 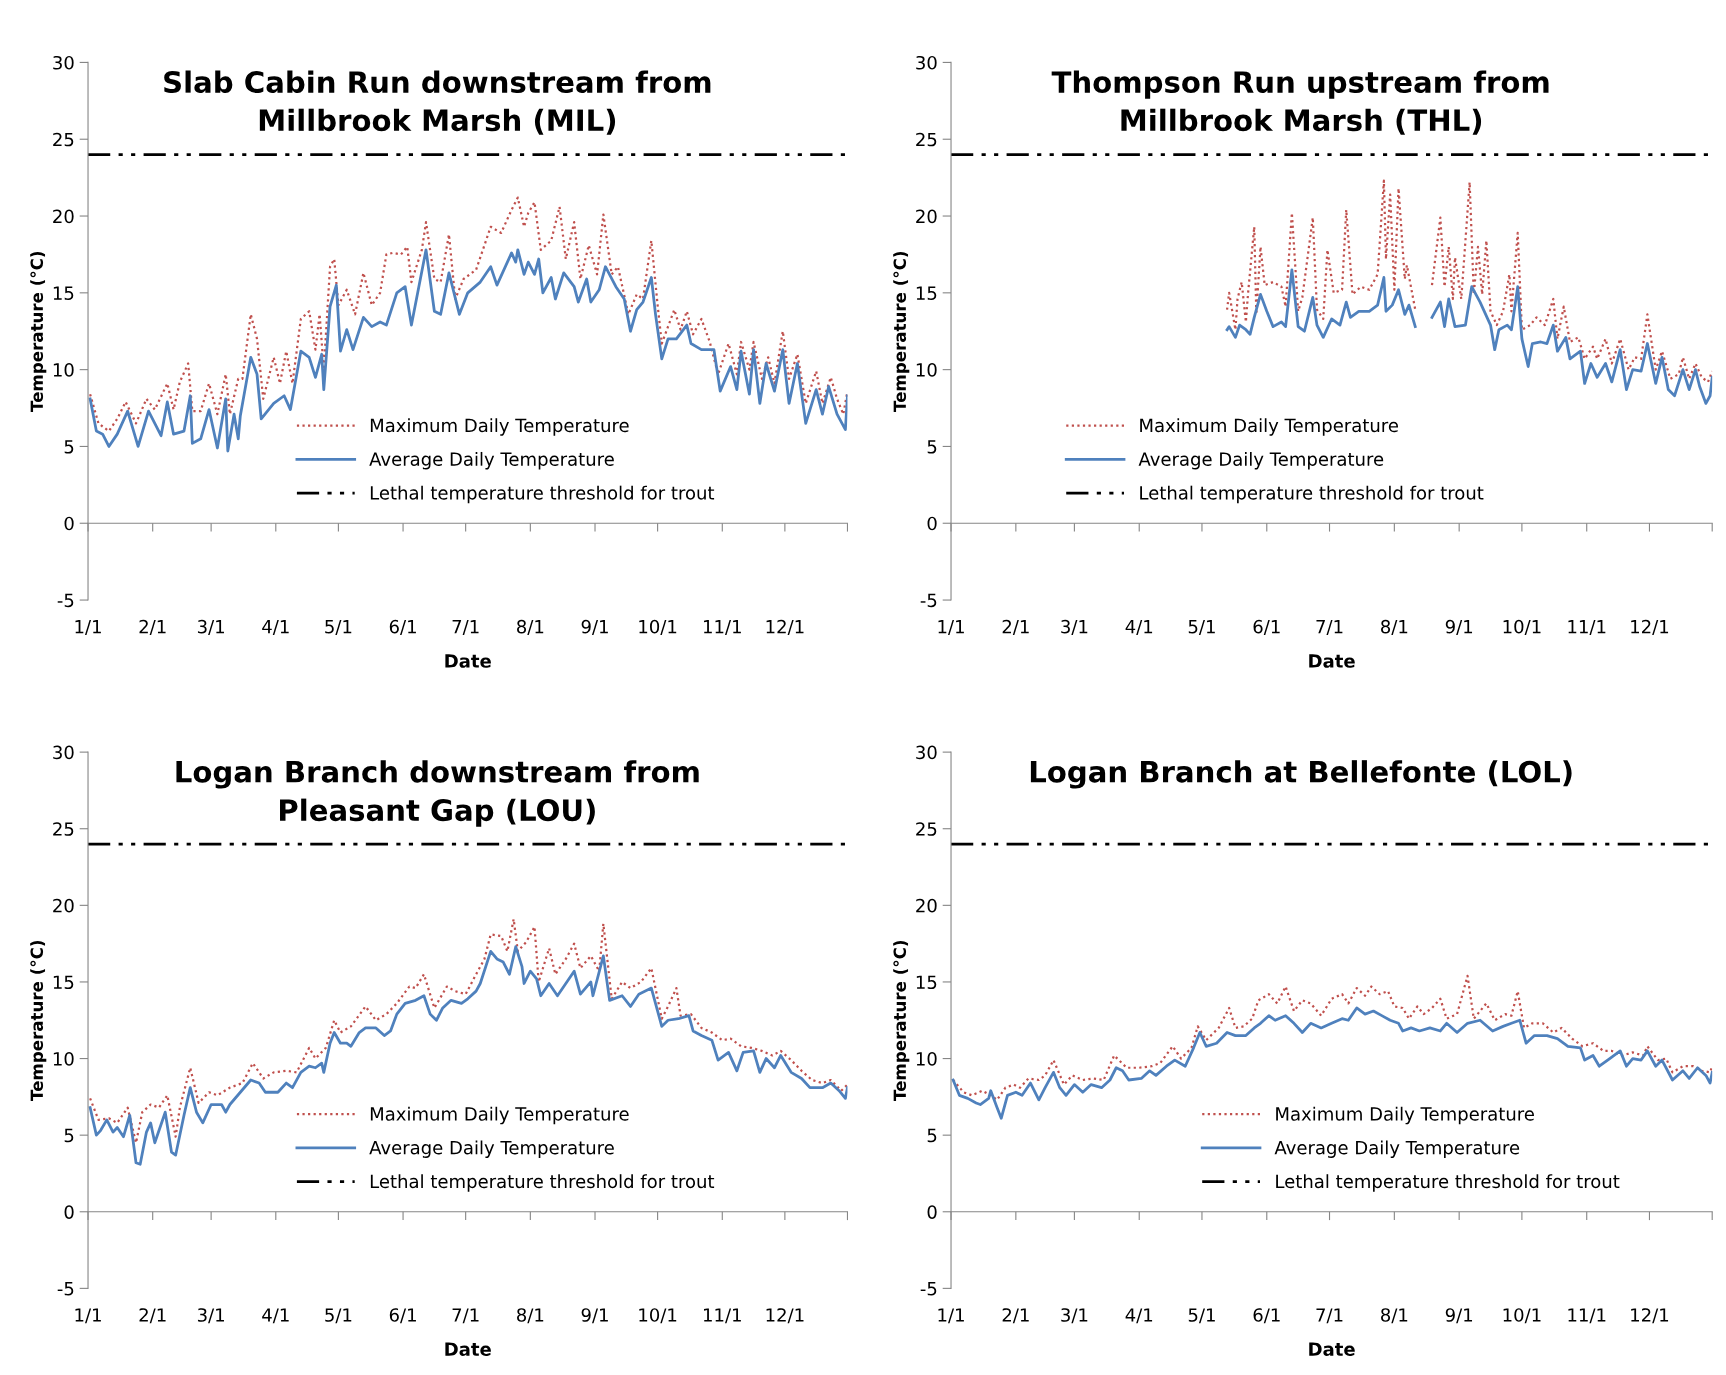 I want to click on chart-title: Logan Branch at Bellefonte (LOL), so click(x=1301, y=774).